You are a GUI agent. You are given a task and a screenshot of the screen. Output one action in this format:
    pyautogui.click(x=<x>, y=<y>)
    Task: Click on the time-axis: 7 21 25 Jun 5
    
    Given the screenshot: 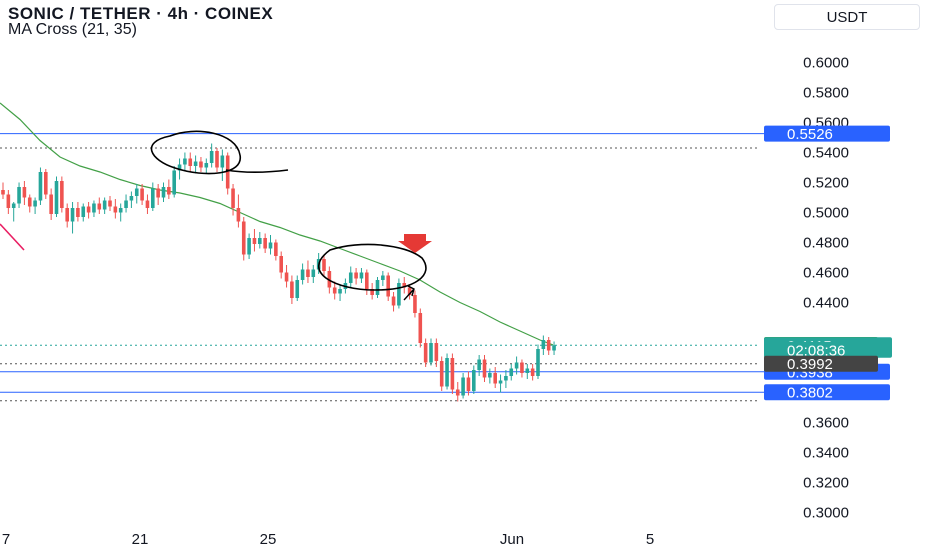 What is the action you would take?
    pyautogui.click(x=328, y=539)
    